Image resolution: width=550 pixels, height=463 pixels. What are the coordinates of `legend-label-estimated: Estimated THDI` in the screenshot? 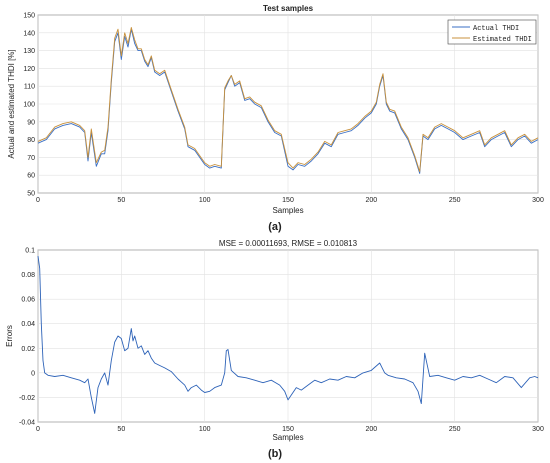 It's located at (502, 40).